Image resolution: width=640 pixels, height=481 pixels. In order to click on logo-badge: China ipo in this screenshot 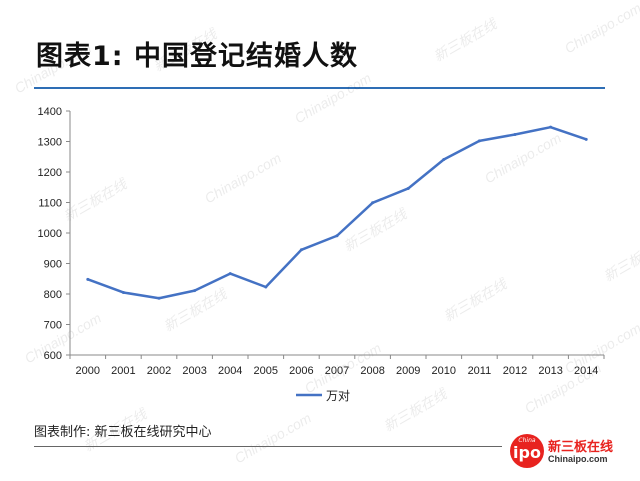, I will do `click(527, 451)`.